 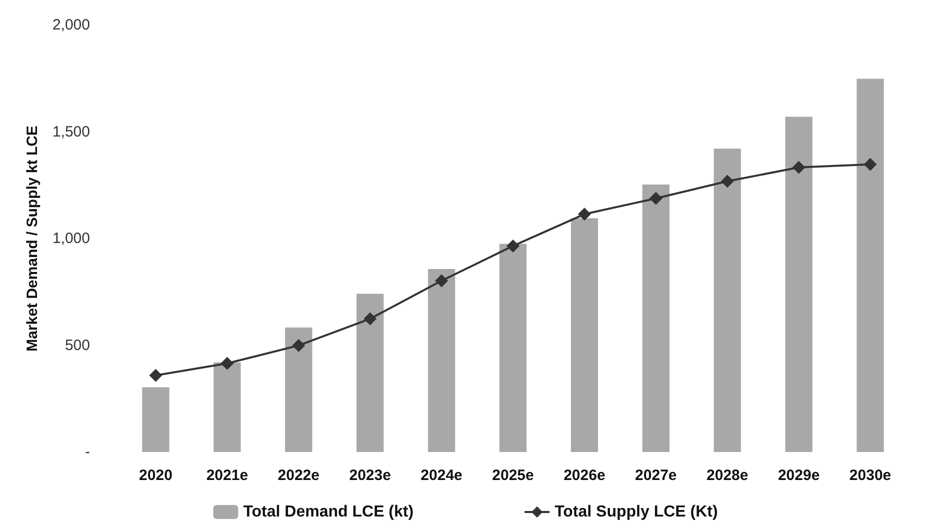 I want to click on y-tick-label: 2,000, so click(x=71, y=25).